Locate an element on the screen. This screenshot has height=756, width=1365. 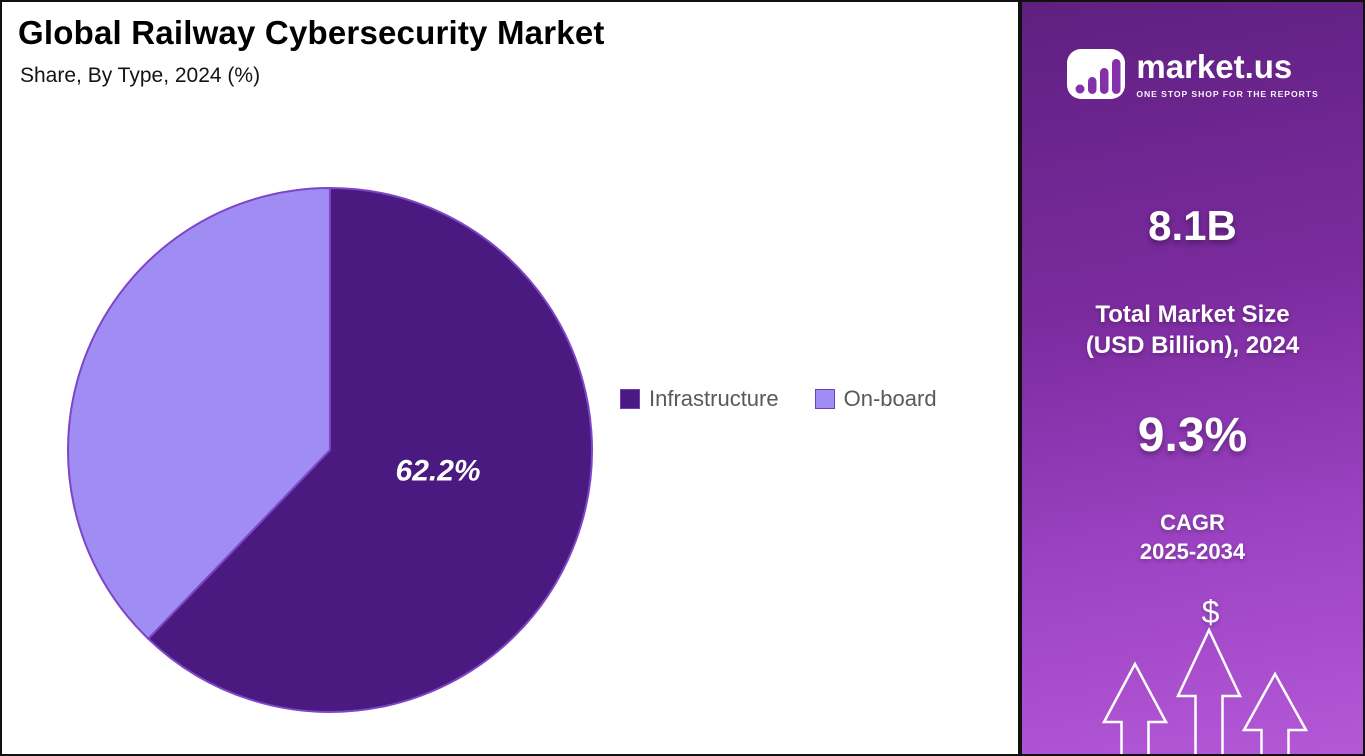
legend-item-infrastructure: Infrastructure is located at coordinates (699, 399).